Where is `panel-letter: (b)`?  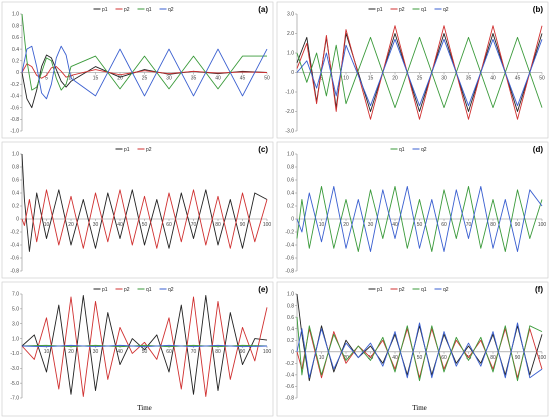 panel-letter: (b) is located at coordinates (538, 9).